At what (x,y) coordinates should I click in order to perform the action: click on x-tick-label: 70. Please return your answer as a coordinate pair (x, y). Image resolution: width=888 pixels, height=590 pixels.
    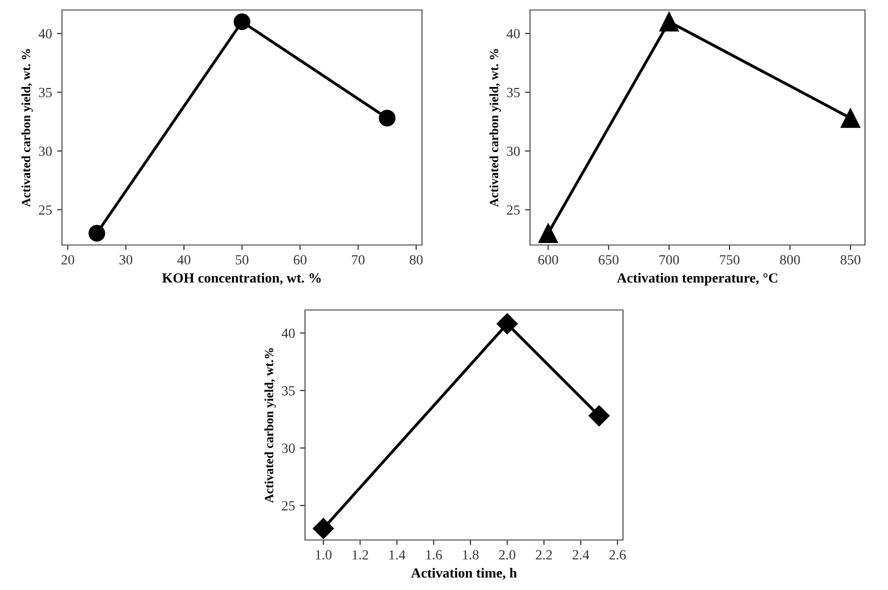
    Looking at the image, I should click on (358, 259).